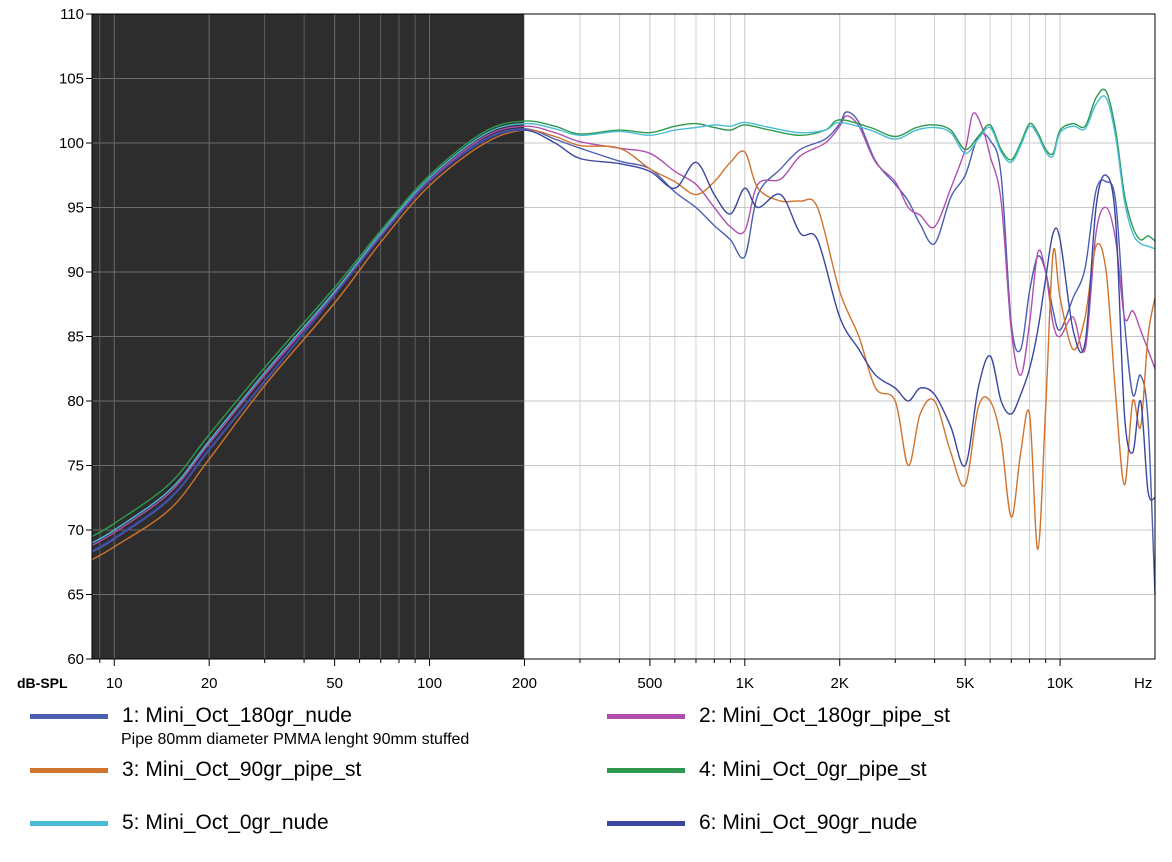 The height and width of the screenshot is (862, 1172). Describe the element at coordinates (429, 683) in the screenshot. I see `x-tick-label: 100` at that location.